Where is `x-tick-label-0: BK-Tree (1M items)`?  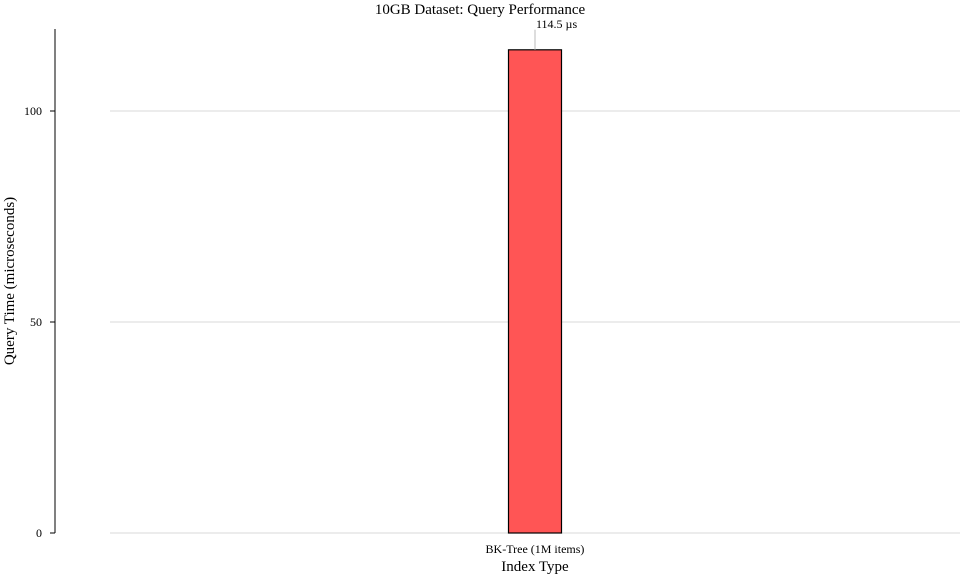 x-tick-label-0: BK-Tree (1M items) is located at coordinates (535, 549).